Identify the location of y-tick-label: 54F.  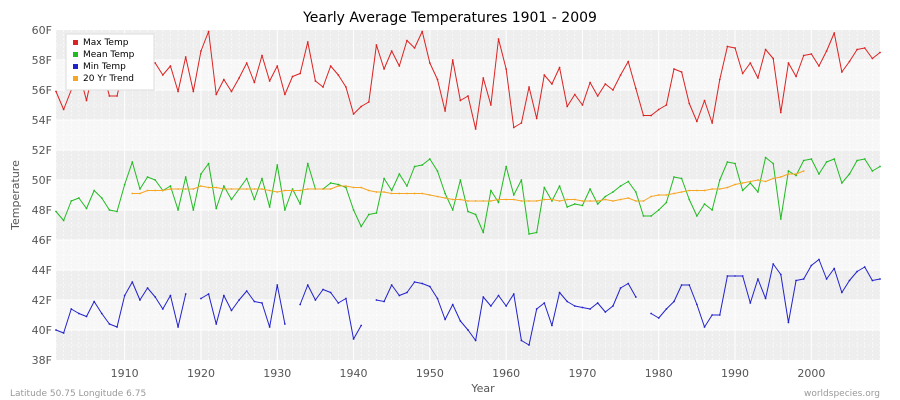
(42, 120).